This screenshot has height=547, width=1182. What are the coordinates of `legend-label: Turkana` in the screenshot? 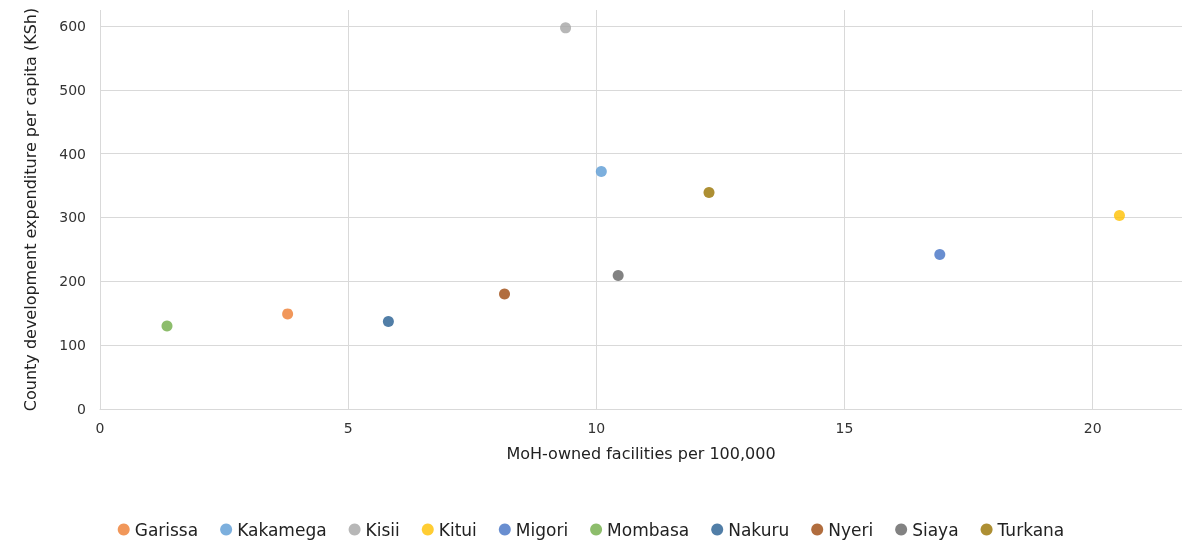 It's located at (1030, 529).